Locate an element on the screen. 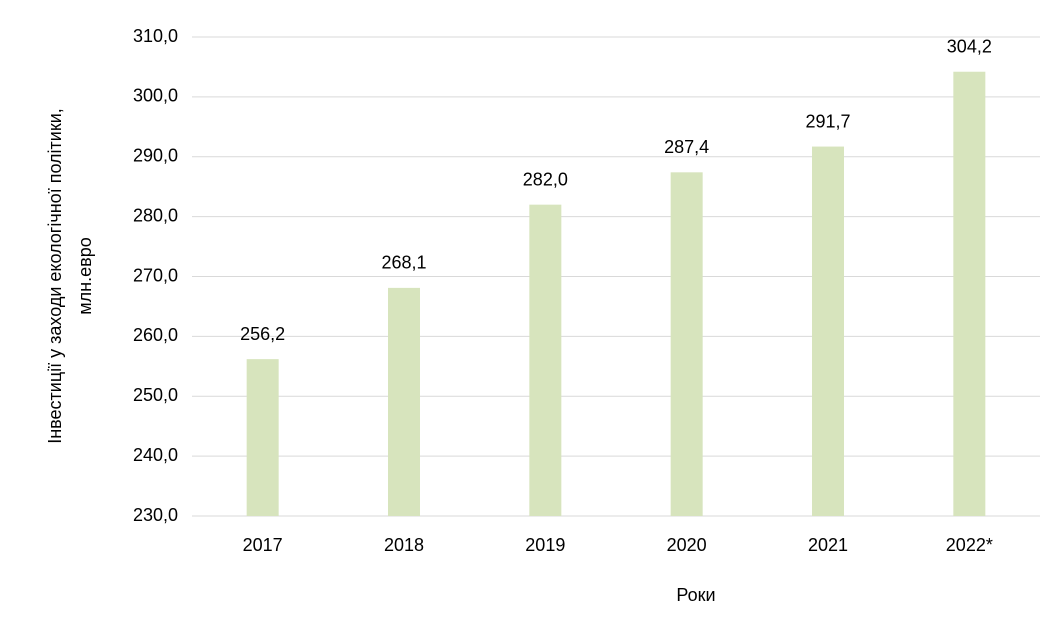 The image size is (1064, 629). x-tick-label: 2021 is located at coordinates (828, 545).